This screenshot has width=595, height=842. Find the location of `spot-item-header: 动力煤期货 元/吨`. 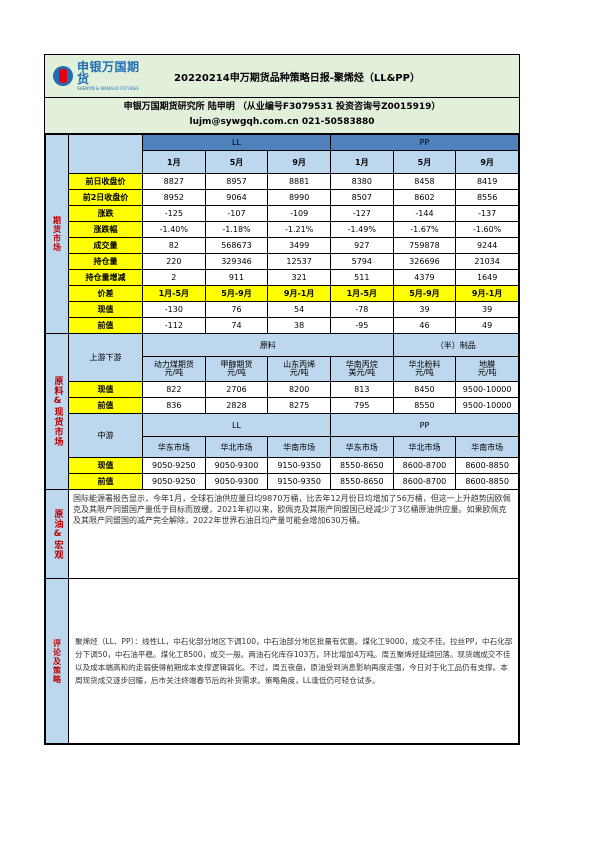

spot-item-header: 动力煤期货 元/吨 is located at coordinates (174, 369).